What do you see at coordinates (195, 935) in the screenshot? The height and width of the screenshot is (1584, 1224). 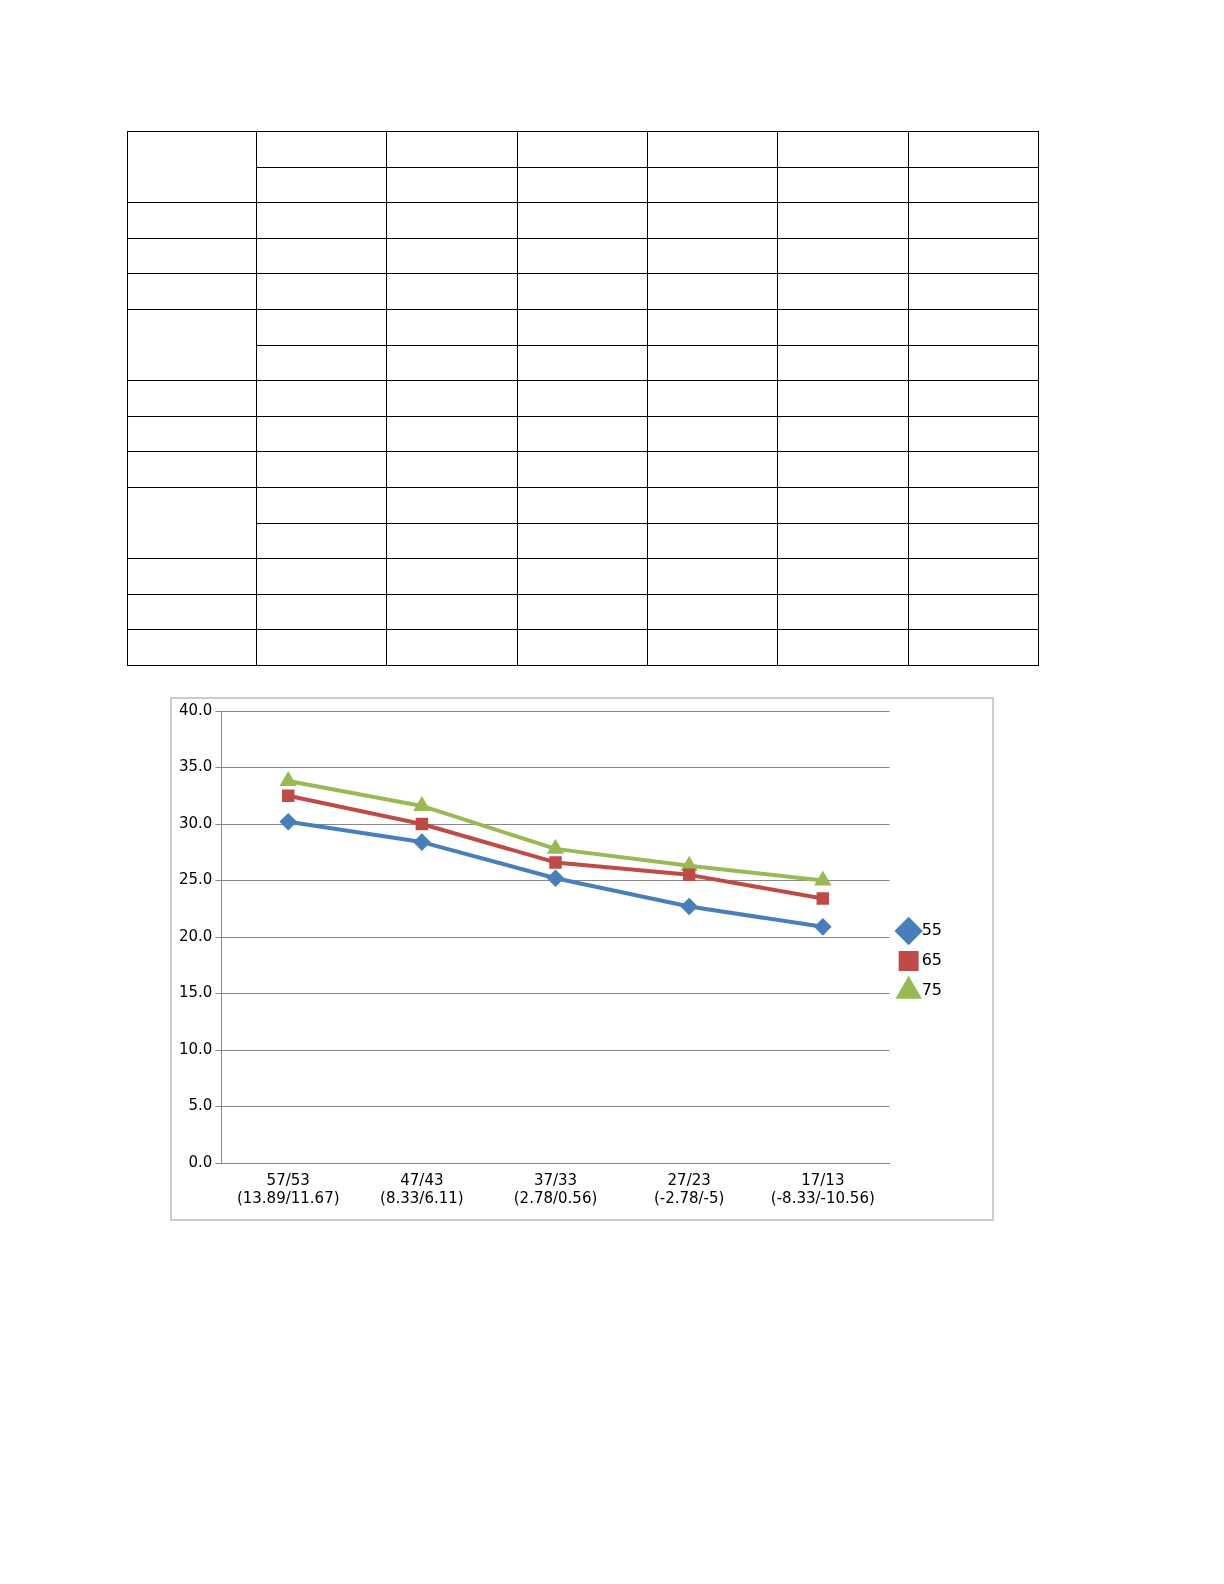 I see `y-tick-label: 20.0` at bounding box center [195, 935].